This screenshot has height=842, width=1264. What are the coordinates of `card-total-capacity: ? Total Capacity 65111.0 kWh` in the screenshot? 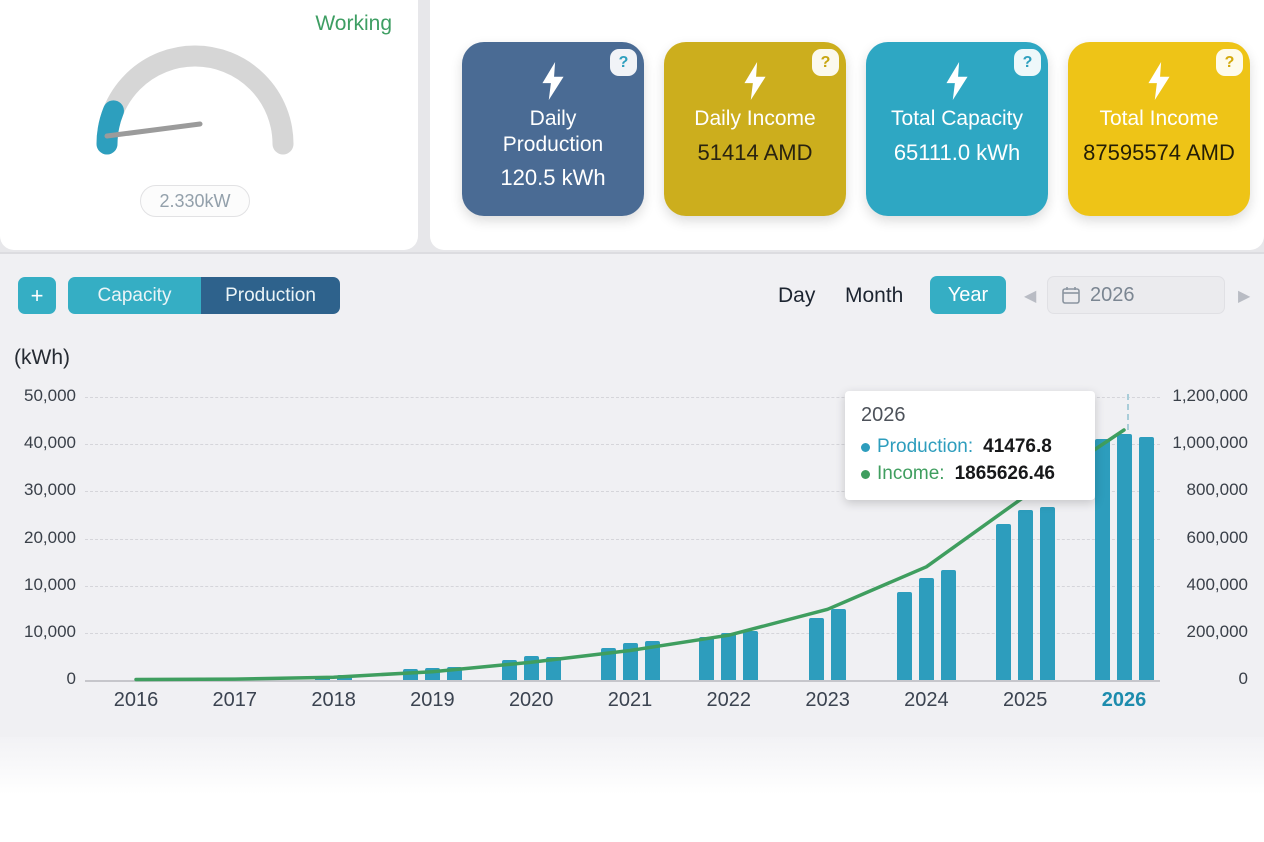 It's located at (957, 129).